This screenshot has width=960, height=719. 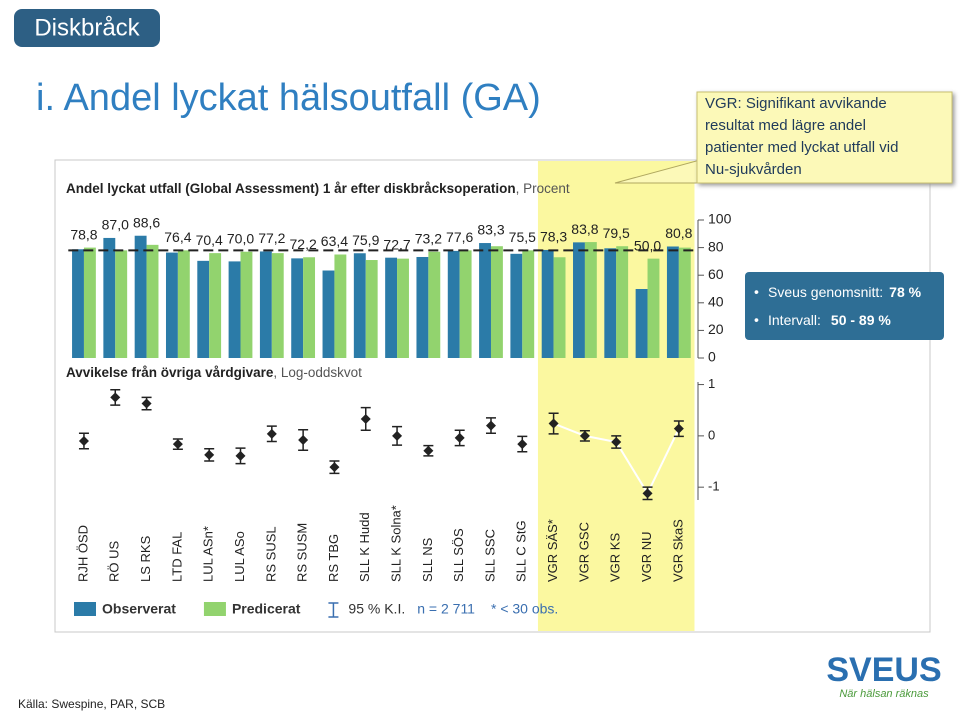 I want to click on summary-value: 78 %, so click(x=905, y=292).